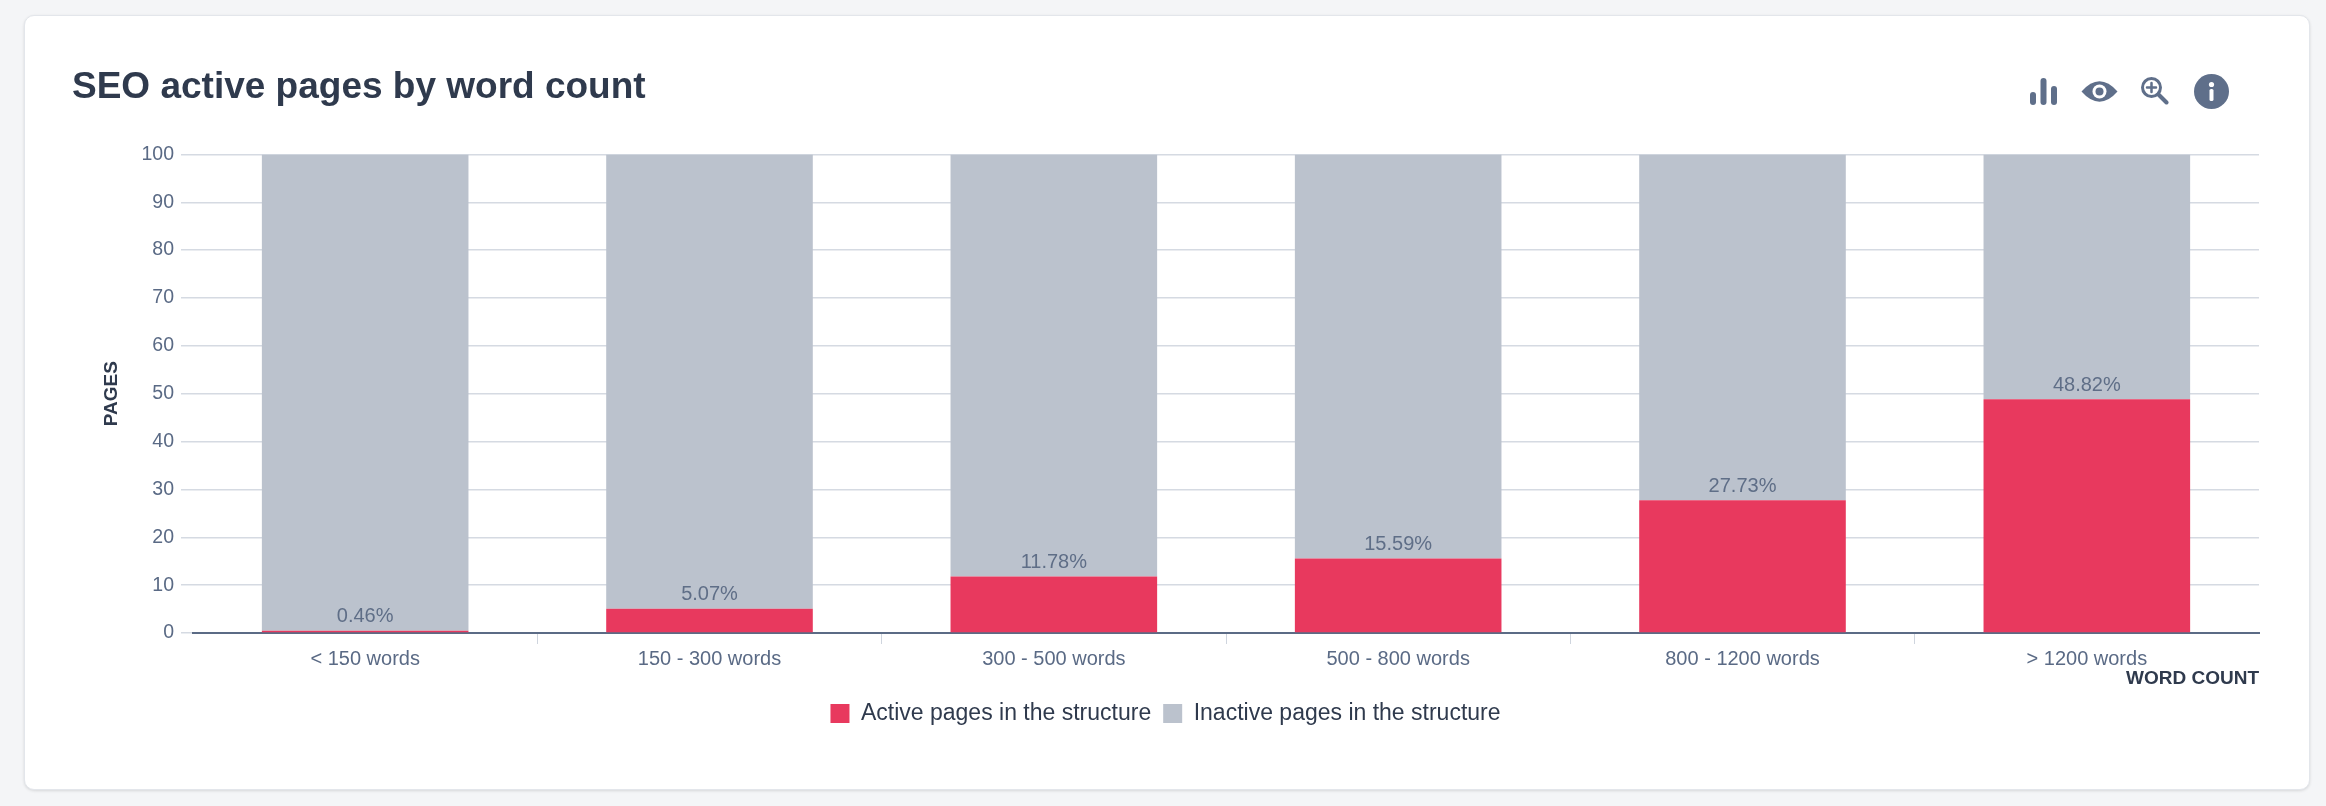  Describe the element at coordinates (163, 392) in the screenshot. I see `y-tick-label: 50` at that location.